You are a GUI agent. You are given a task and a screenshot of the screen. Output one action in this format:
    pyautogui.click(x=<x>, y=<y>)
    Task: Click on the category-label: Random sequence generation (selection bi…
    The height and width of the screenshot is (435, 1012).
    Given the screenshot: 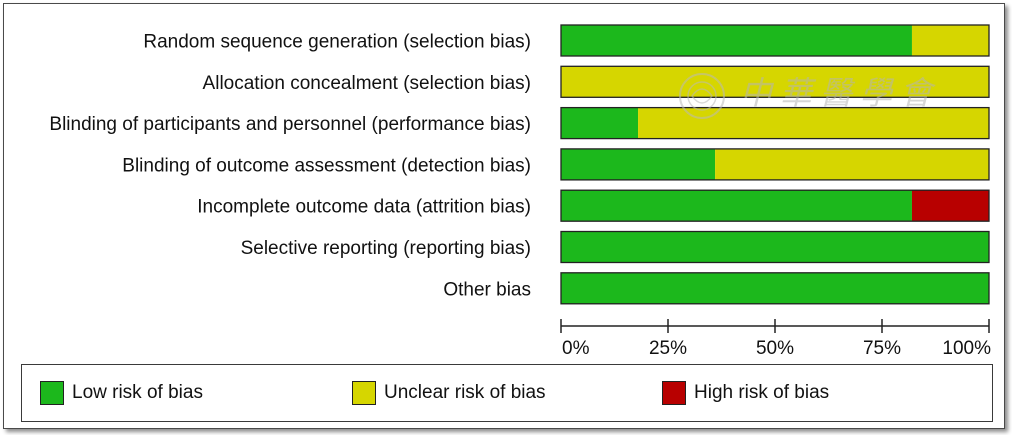 What is the action you would take?
    pyautogui.click(x=337, y=42)
    